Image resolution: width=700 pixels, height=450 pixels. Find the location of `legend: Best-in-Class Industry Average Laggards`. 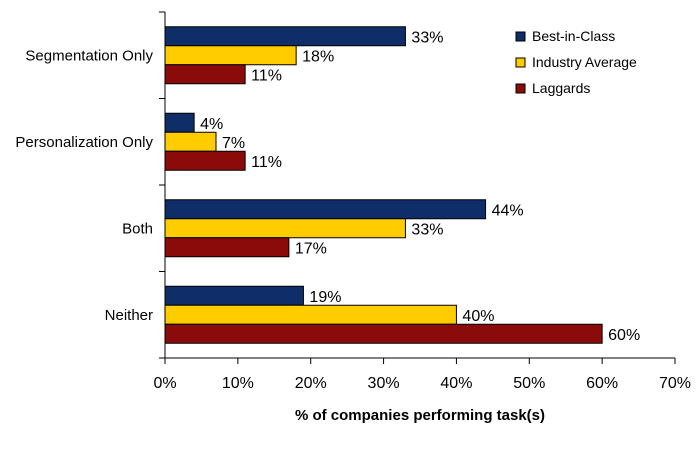

legend: Best-in-Class Industry Average Laggards is located at coordinates (576, 62).